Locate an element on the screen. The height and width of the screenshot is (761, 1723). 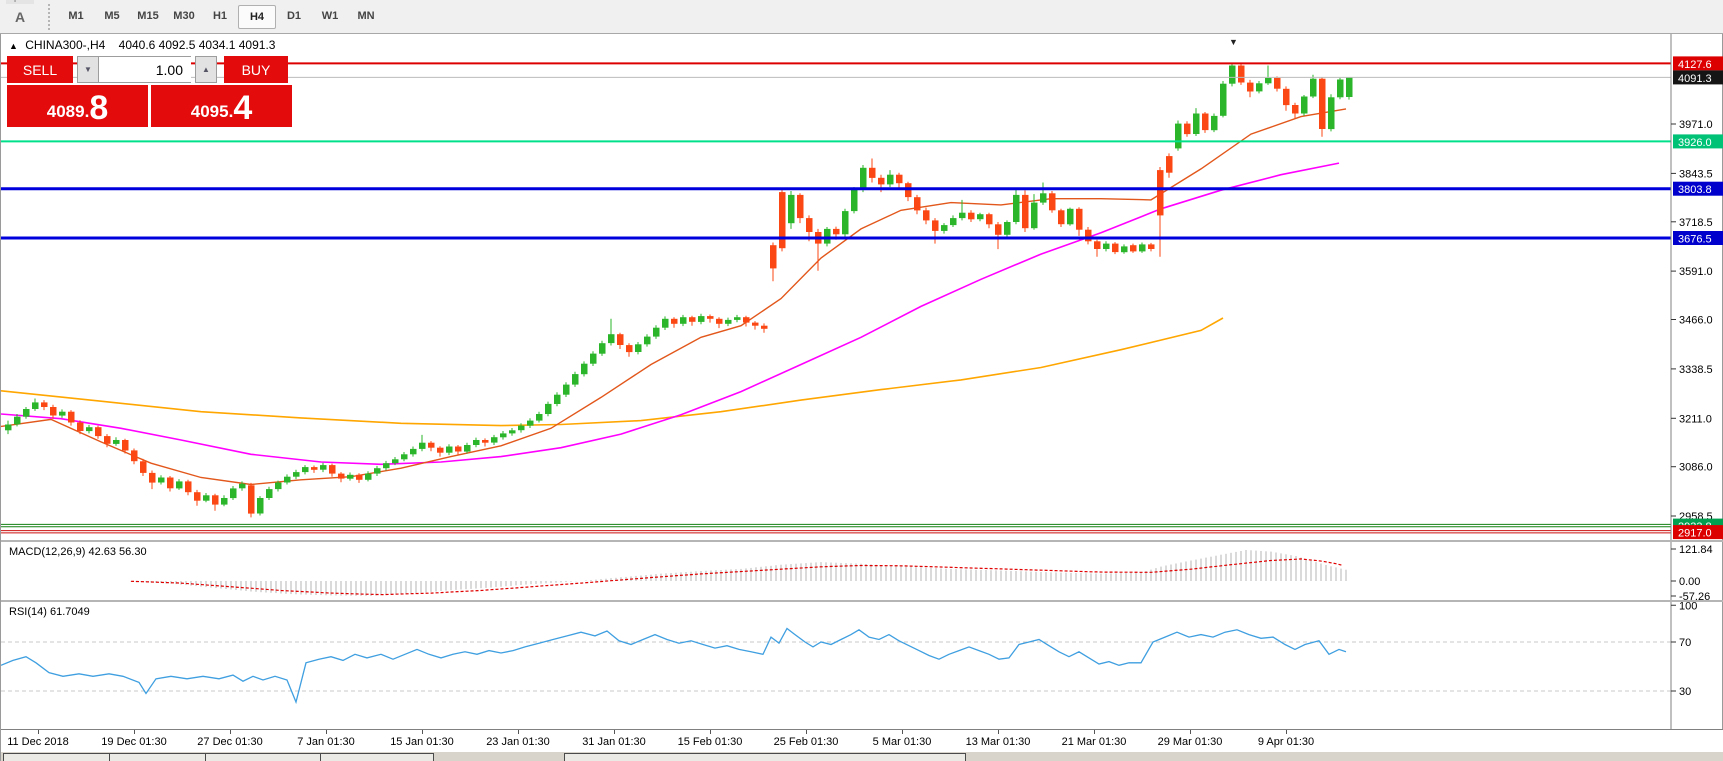
timeframe-h1-button: H1 is located at coordinates (220, 15).